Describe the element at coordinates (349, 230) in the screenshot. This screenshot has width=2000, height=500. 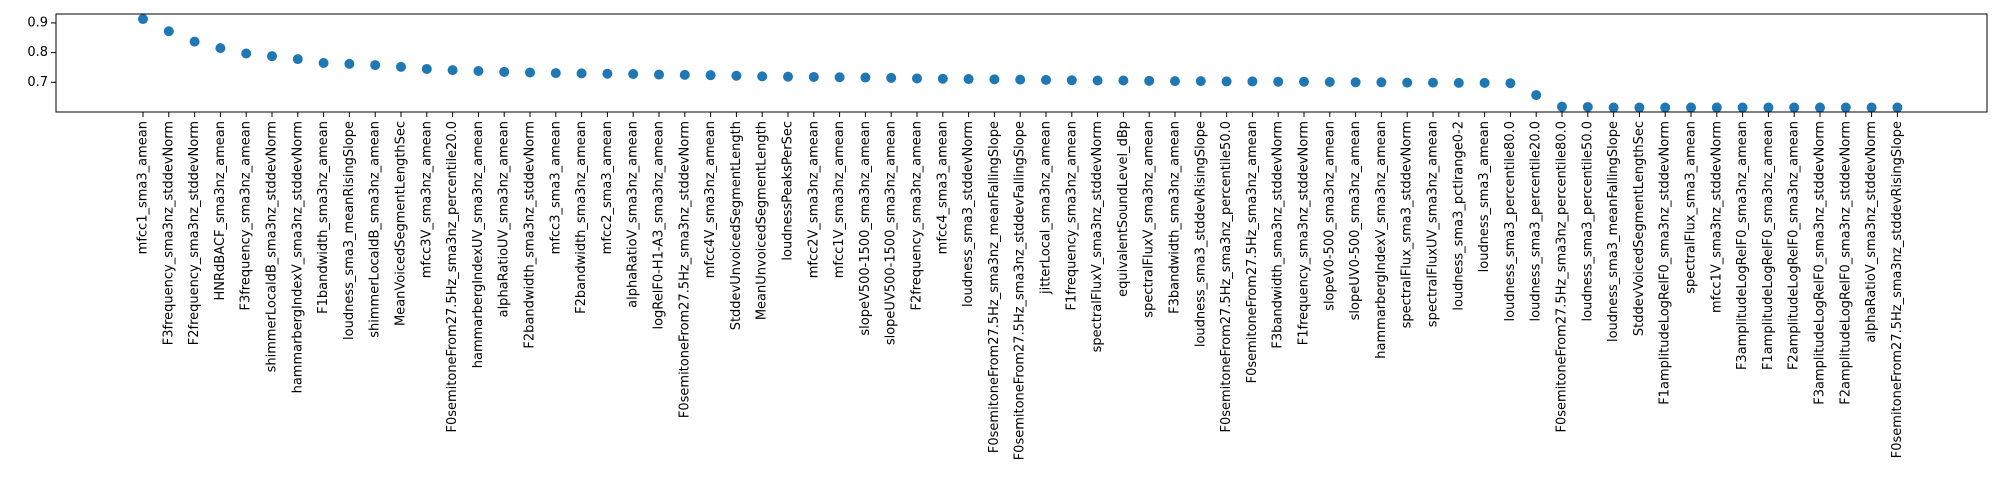
I see `x-tick-label: loudness_sma3_meanRisingSlope` at that location.